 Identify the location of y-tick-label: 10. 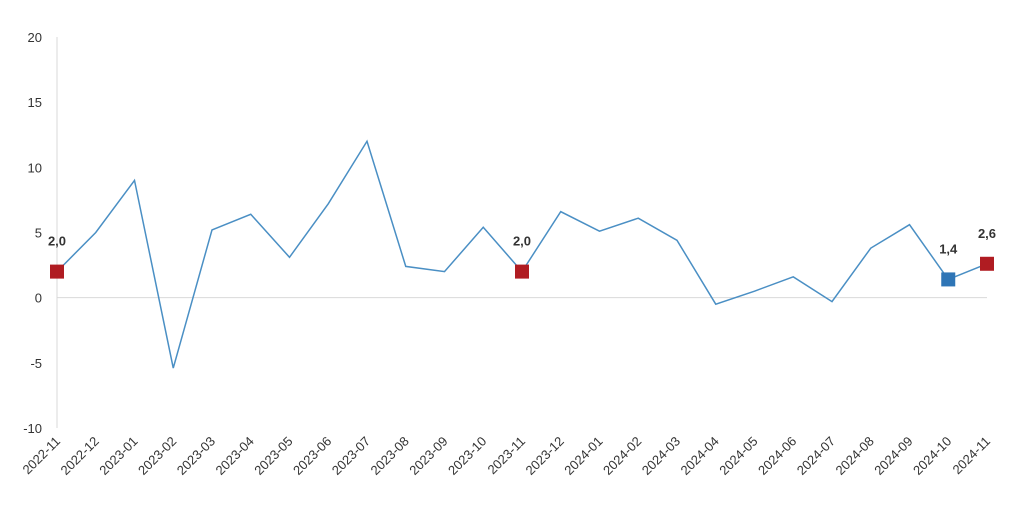
(35, 167).